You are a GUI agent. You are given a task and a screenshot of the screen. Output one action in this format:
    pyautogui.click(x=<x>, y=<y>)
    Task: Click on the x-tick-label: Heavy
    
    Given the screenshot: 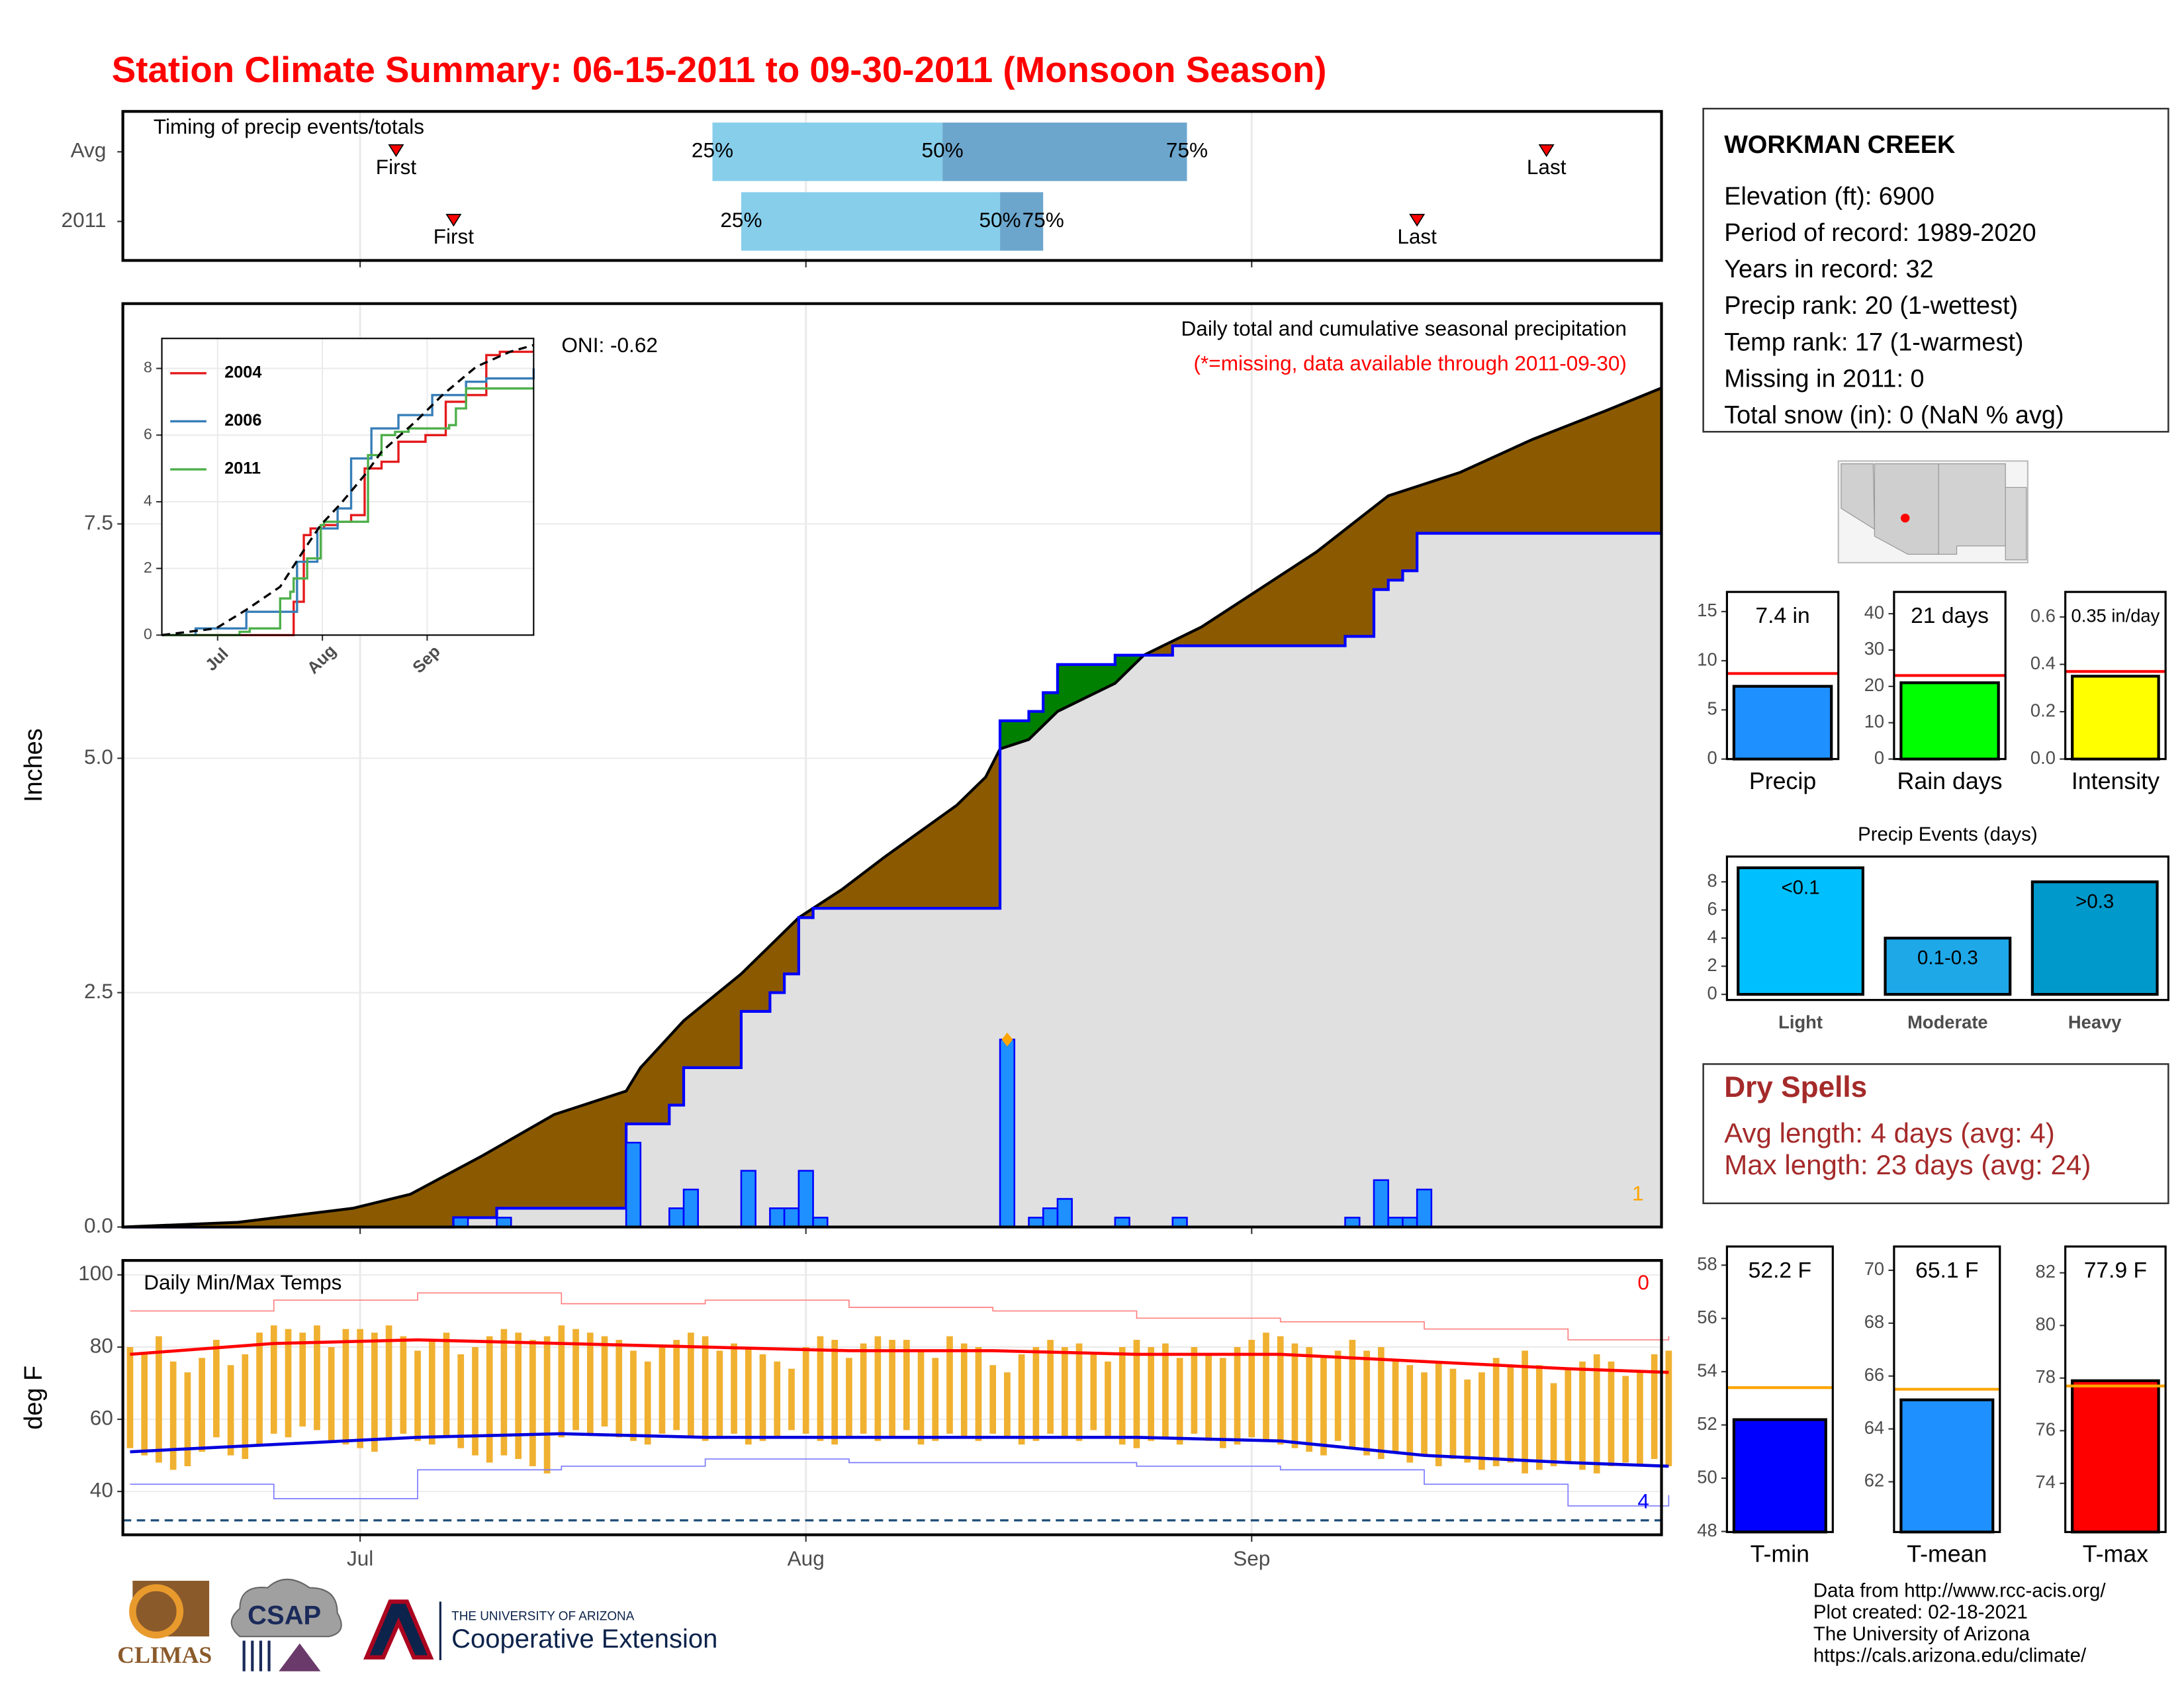 What is the action you would take?
    pyautogui.click(x=2095, y=1022)
    